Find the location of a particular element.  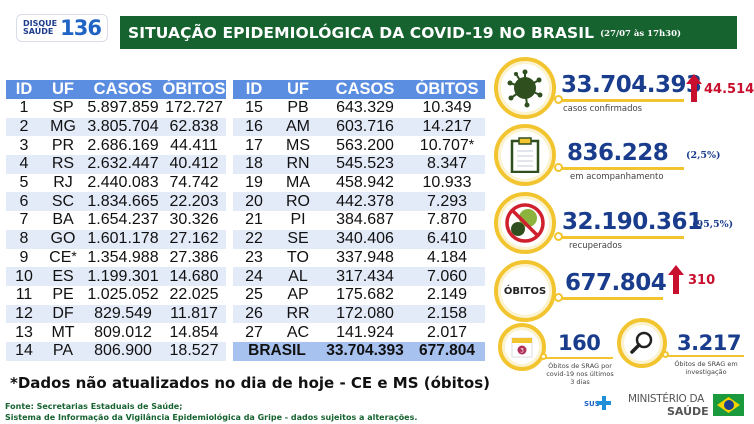

table-row: 18 RN 545.523 8.347 is located at coordinates (359, 164).